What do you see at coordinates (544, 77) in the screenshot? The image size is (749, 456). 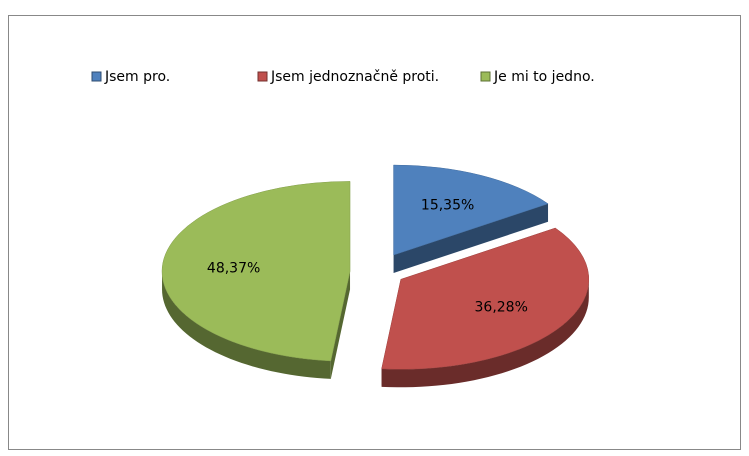 I see `legend-label: Je mi to jedno.` at bounding box center [544, 77].